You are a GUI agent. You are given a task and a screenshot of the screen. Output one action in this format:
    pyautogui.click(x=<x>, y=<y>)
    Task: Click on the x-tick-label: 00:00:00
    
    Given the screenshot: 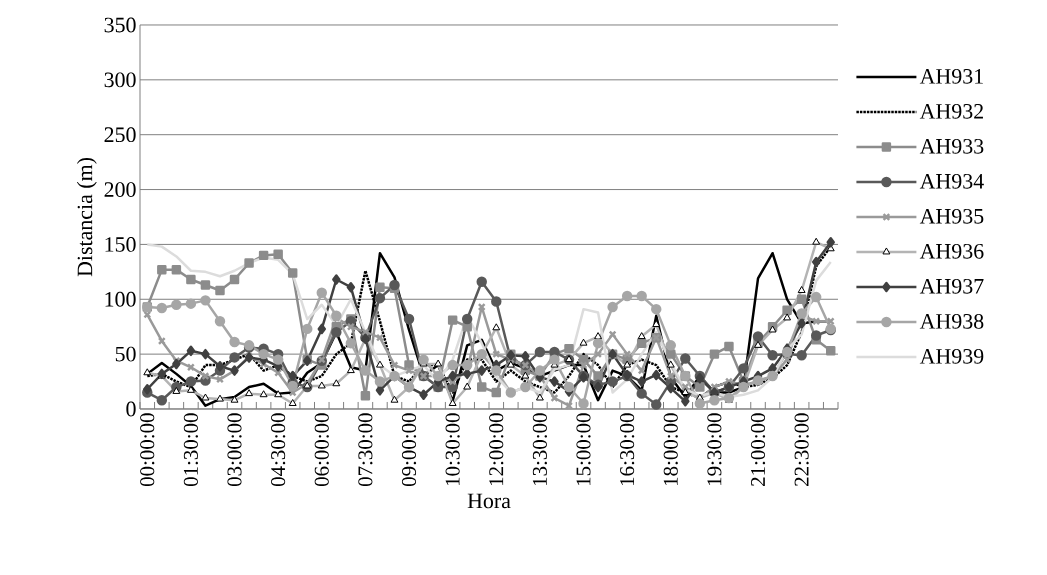 What is the action you would take?
    pyautogui.click(x=147, y=450)
    